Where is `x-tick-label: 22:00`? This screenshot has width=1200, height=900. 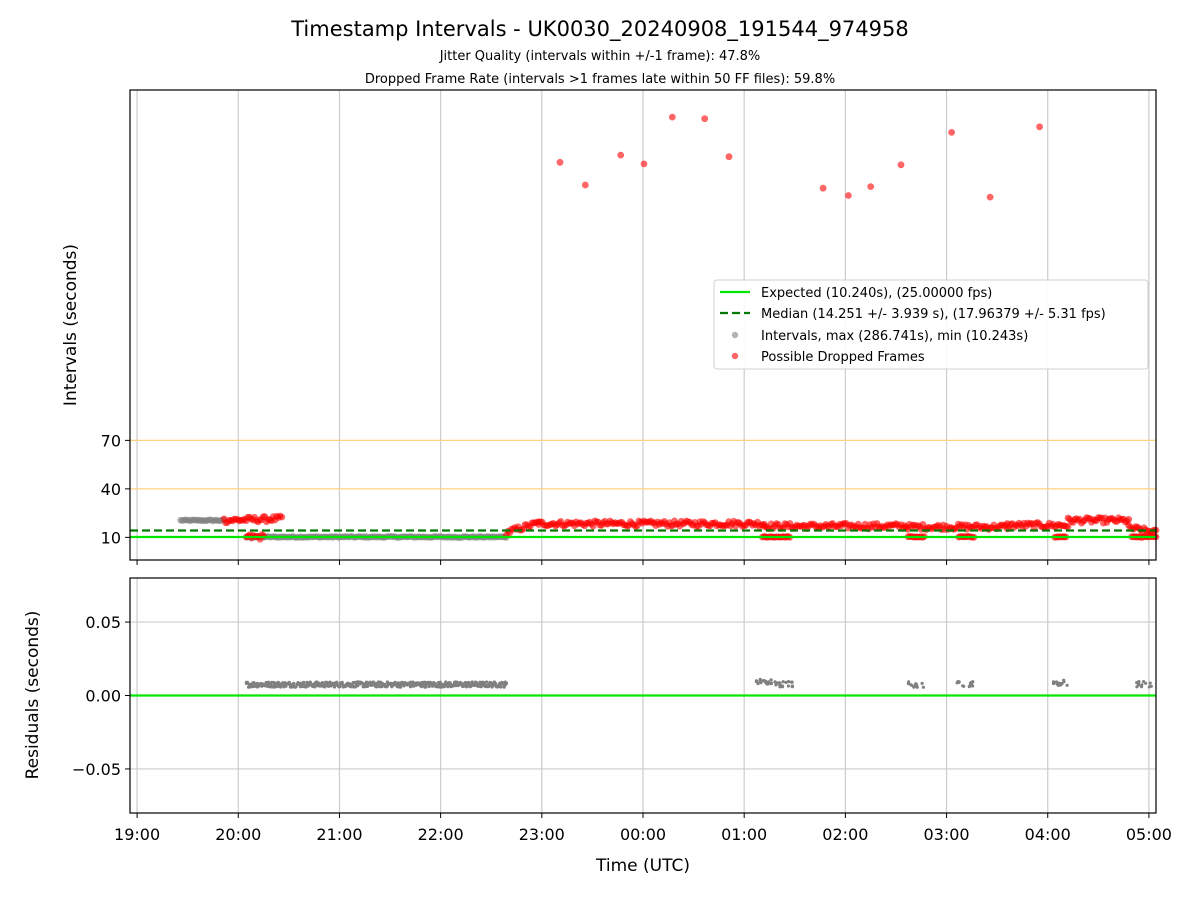 x-tick-label: 22:00 is located at coordinates (441, 834).